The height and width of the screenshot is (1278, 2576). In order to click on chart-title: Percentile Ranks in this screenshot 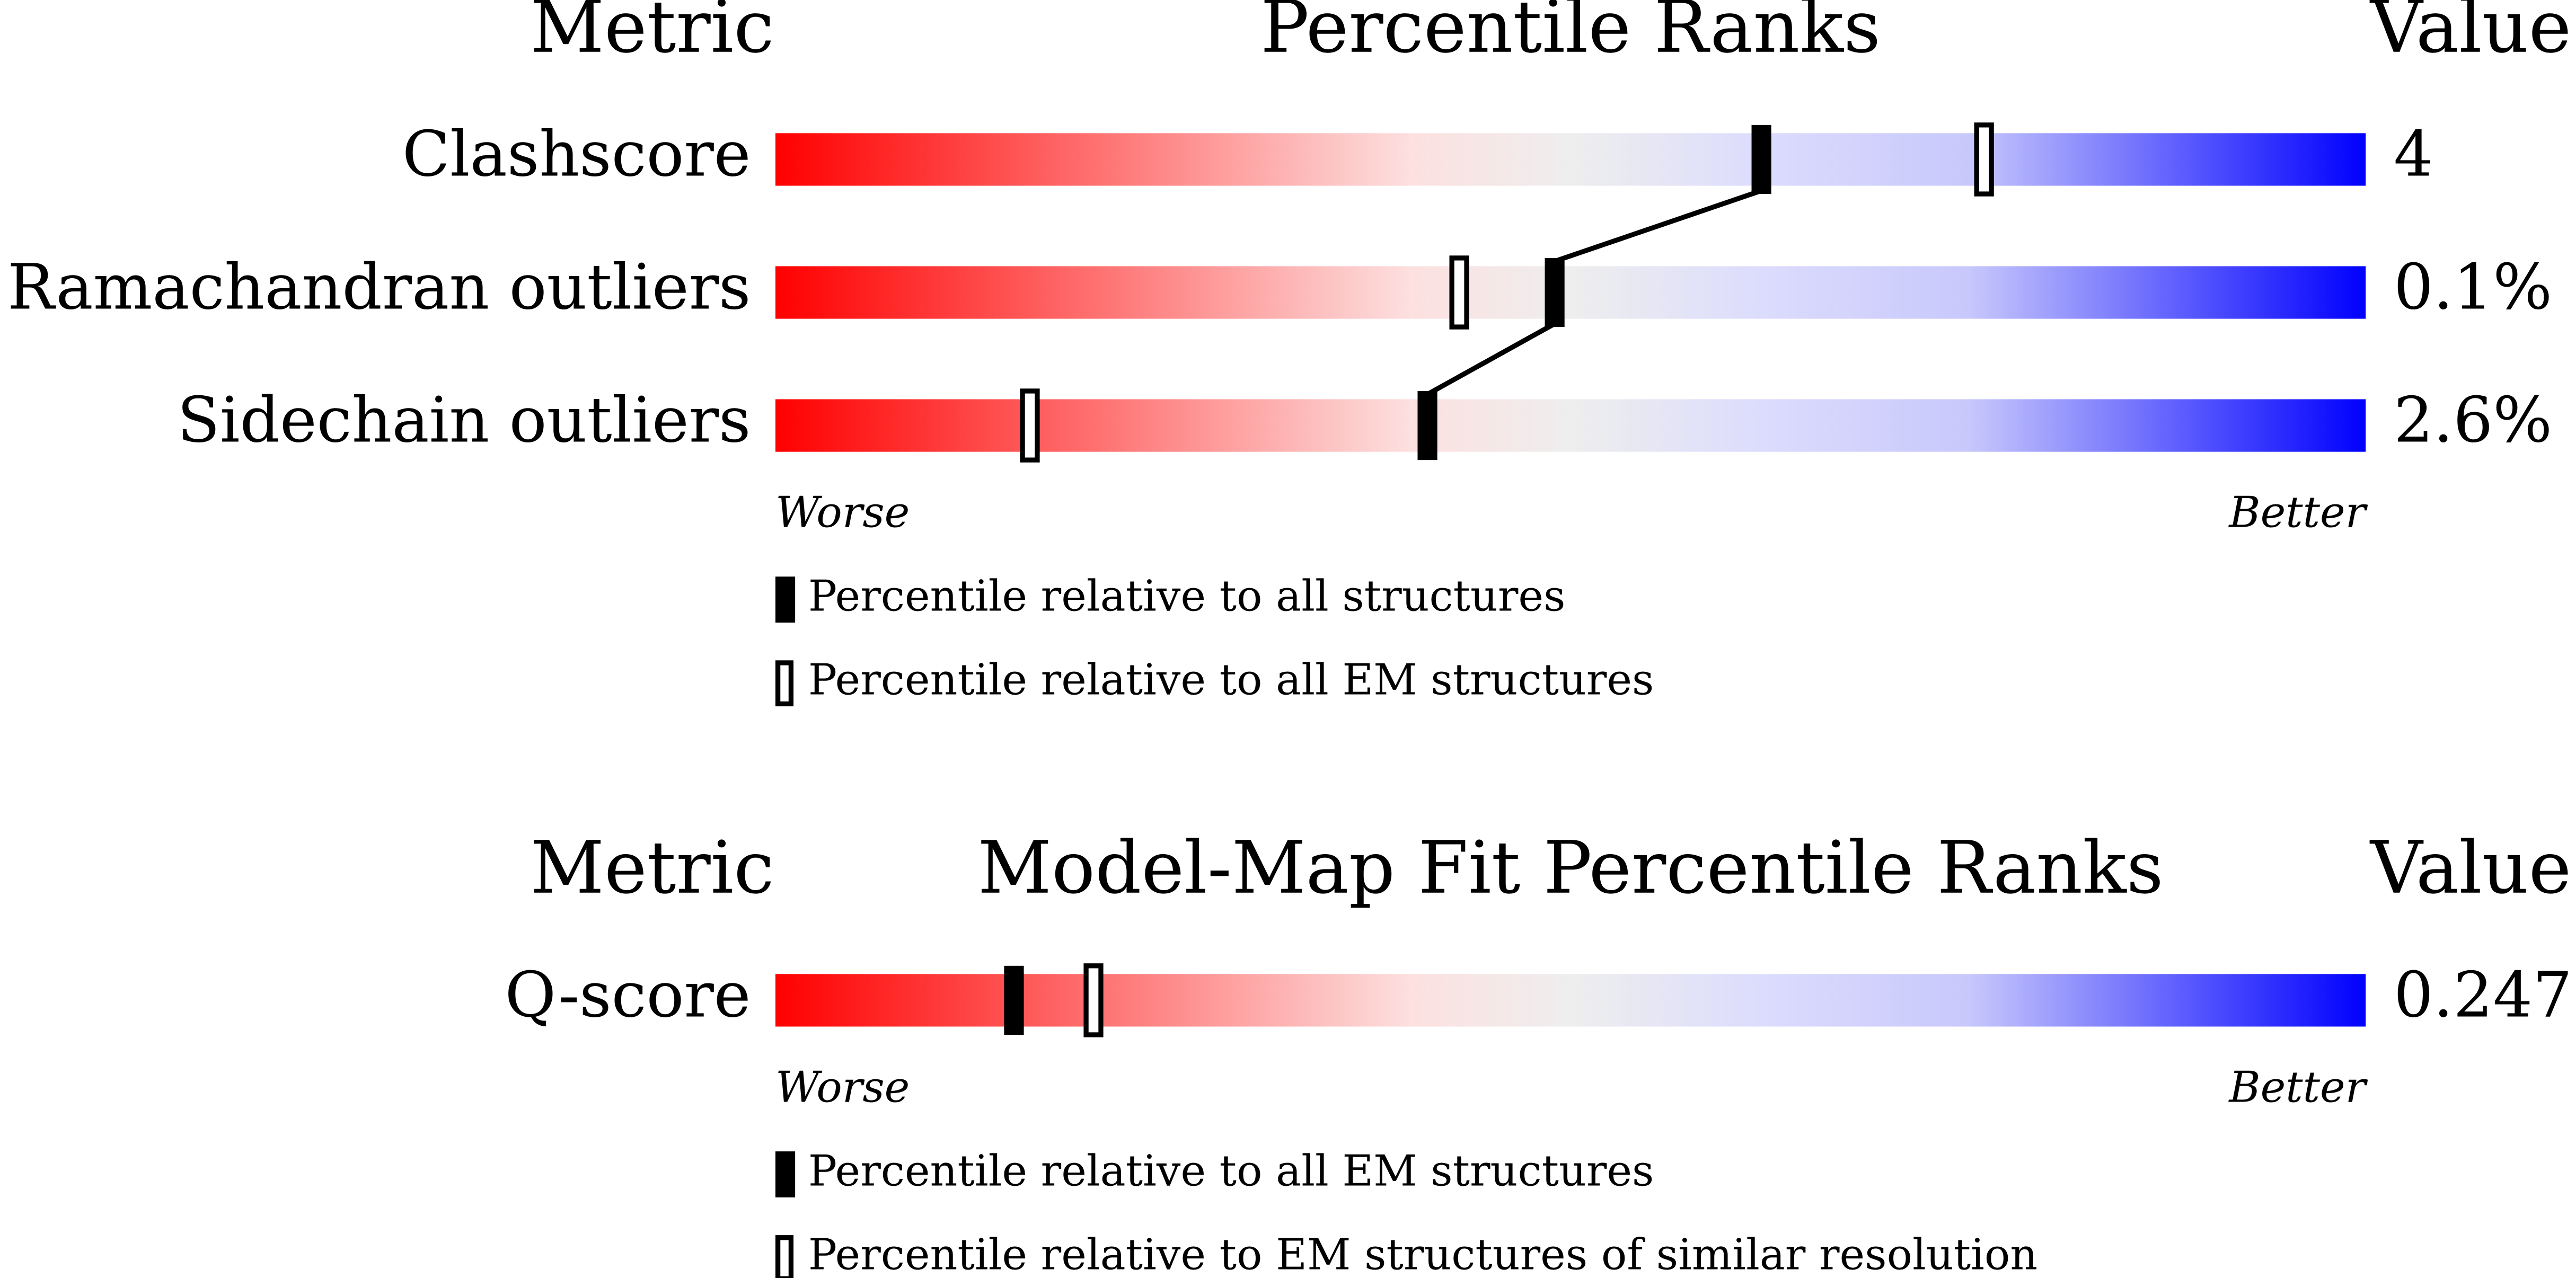, I will do `click(1570, 34)`.